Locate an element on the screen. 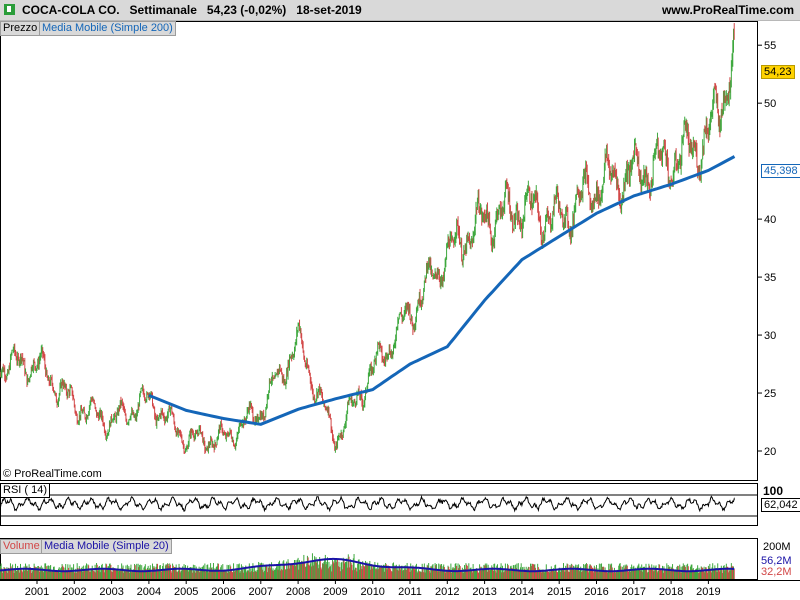 This screenshot has width=800, height=600. last-price-badge: 54,23 is located at coordinates (778, 72).